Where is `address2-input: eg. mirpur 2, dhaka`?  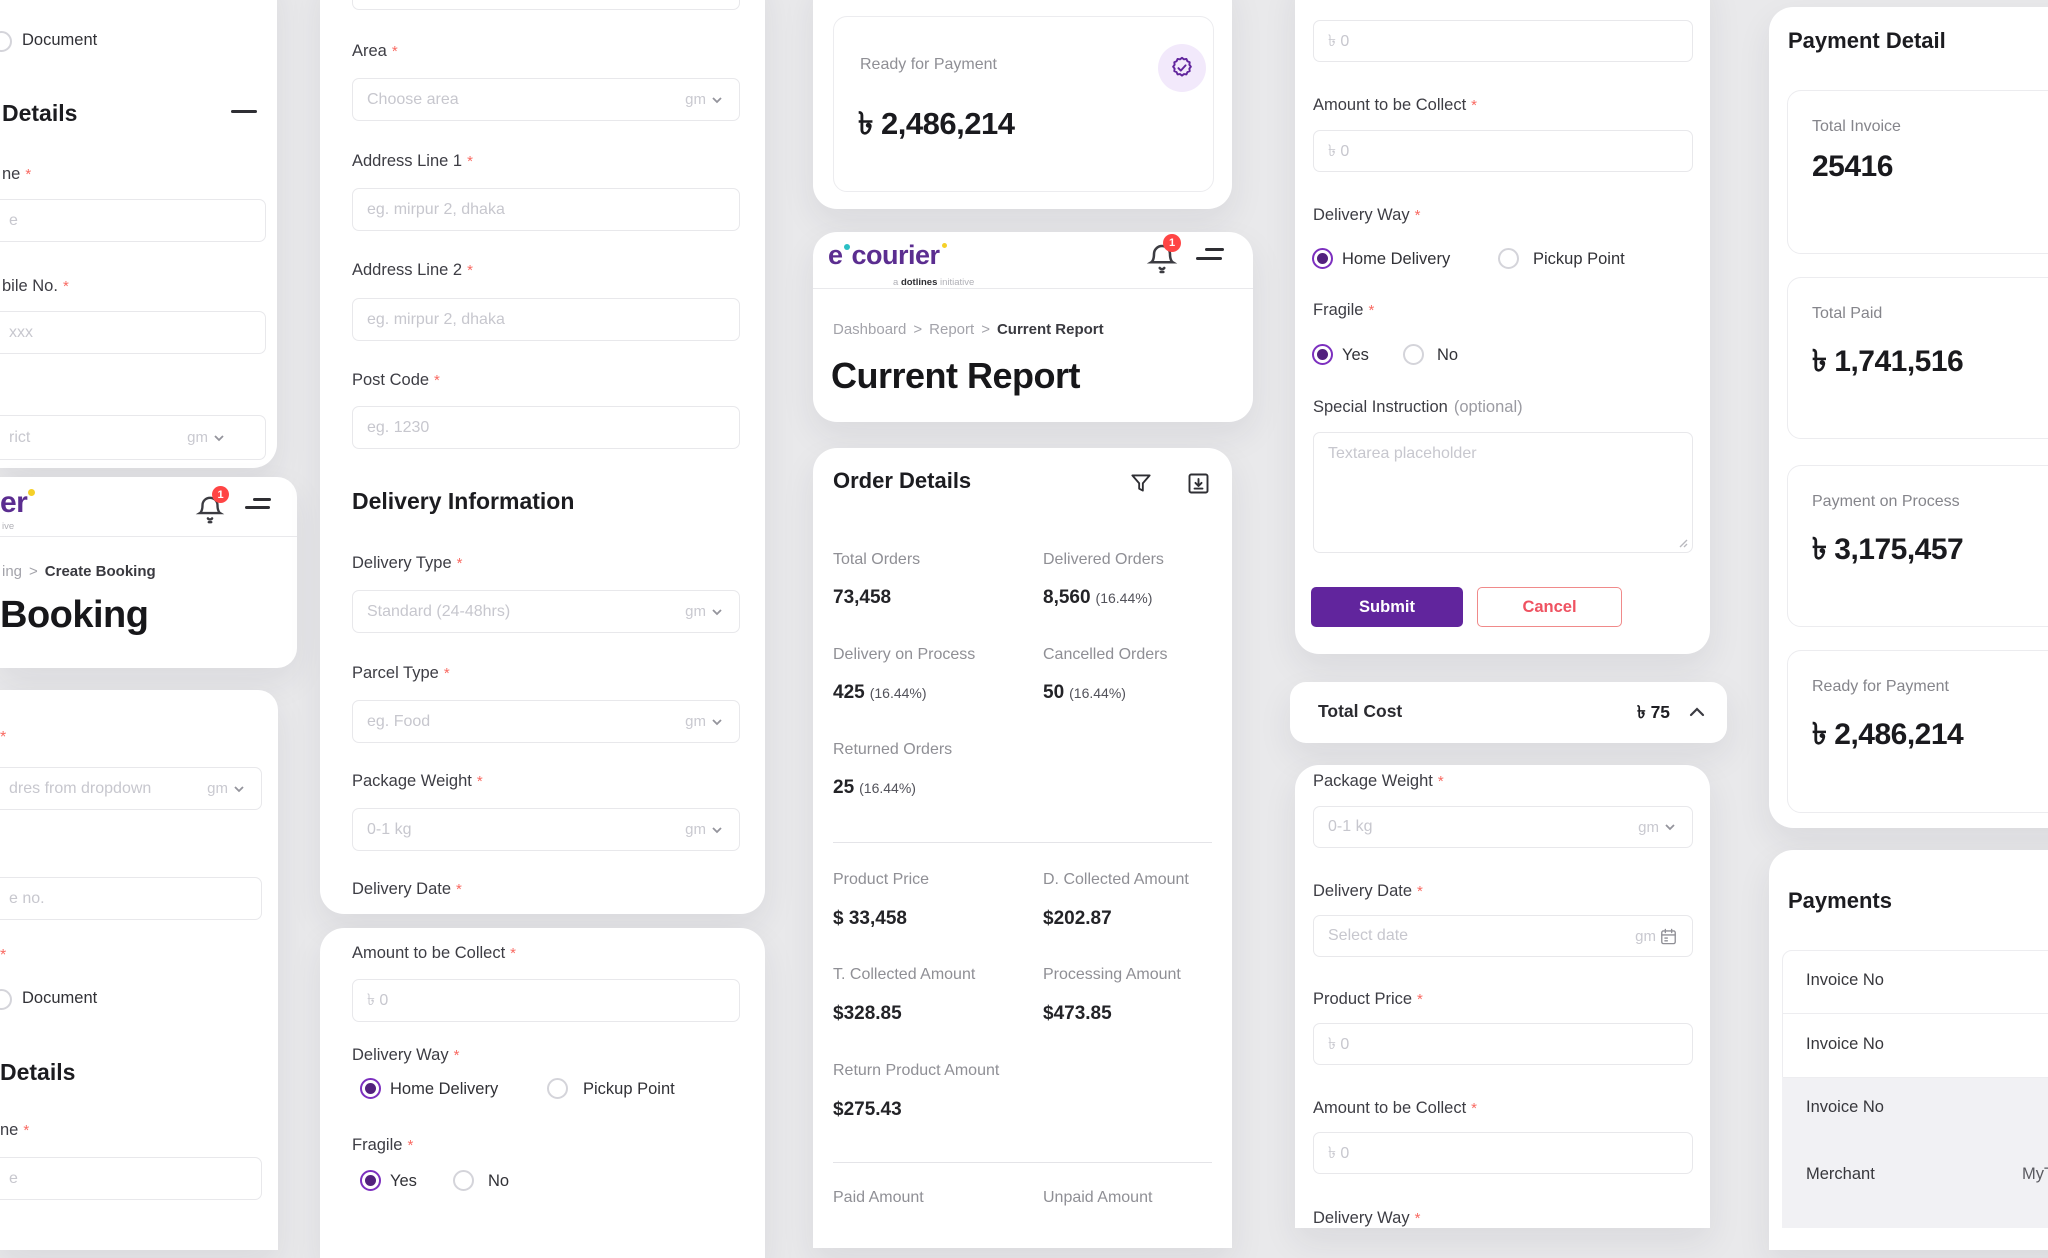 address2-input: eg. mirpur 2, dhaka is located at coordinates (546, 319).